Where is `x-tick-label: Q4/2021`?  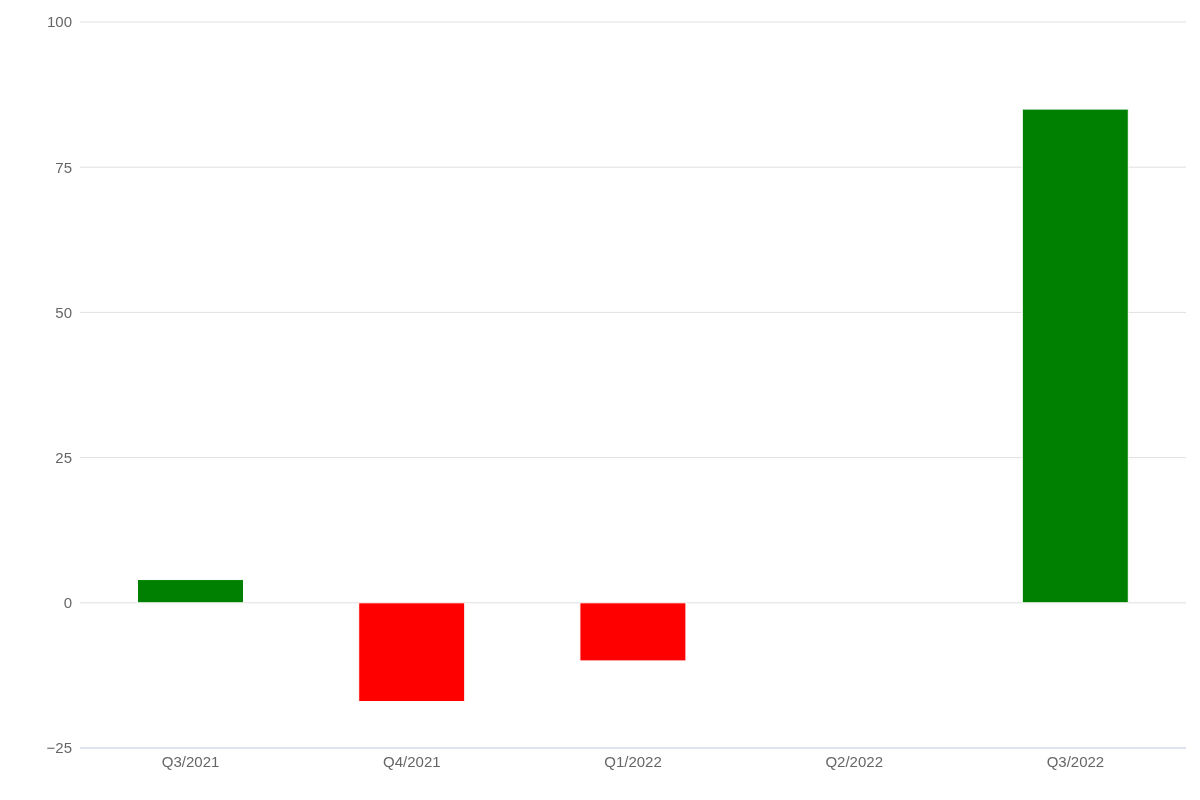 x-tick-label: Q4/2021 is located at coordinates (412, 761).